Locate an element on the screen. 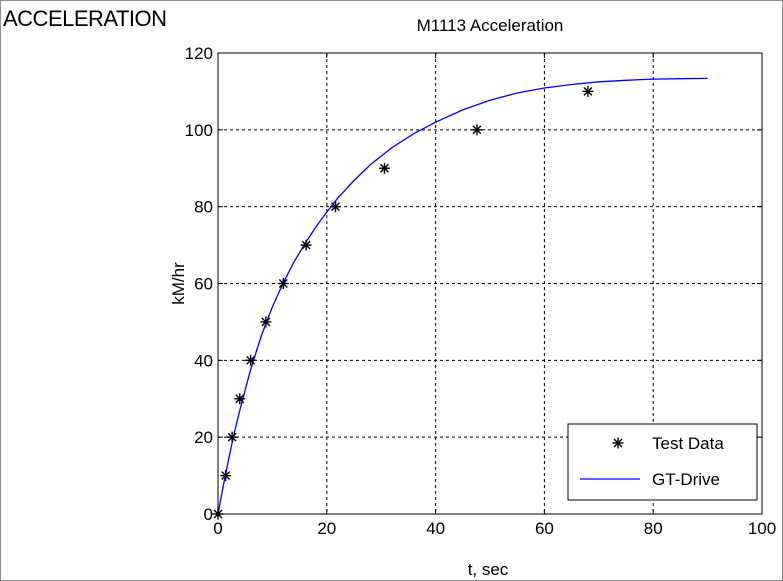  y-tick-label: 100 is located at coordinates (199, 130).